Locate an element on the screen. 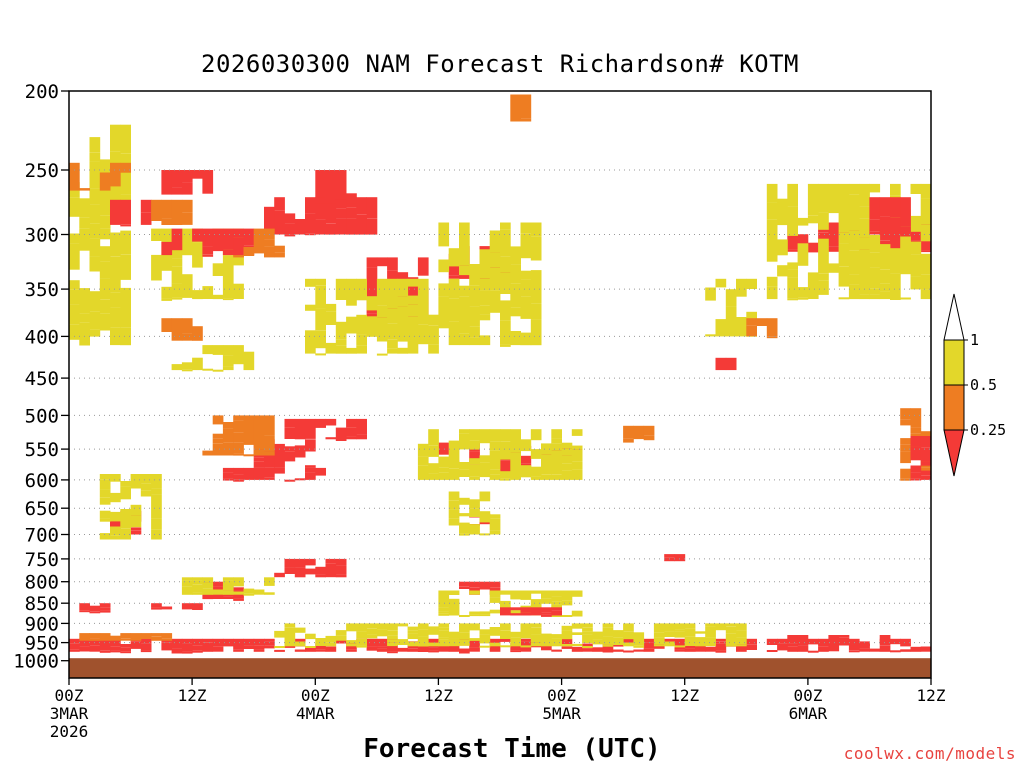 Image resolution: width=1024 pixels, height=768 pixels. y-tick-label: 650 is located at coordinates (42, 509).